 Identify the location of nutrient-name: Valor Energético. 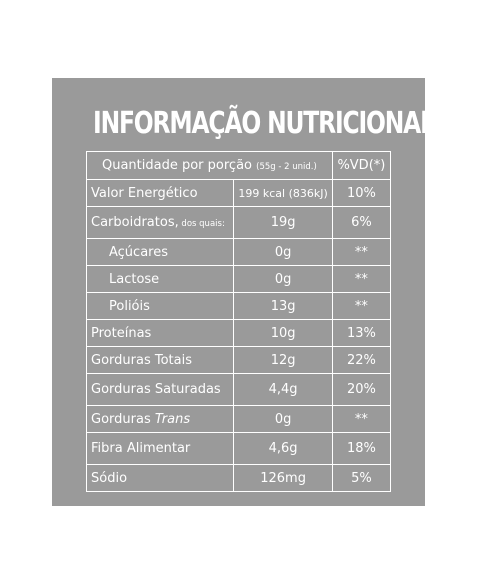
(160, 193).